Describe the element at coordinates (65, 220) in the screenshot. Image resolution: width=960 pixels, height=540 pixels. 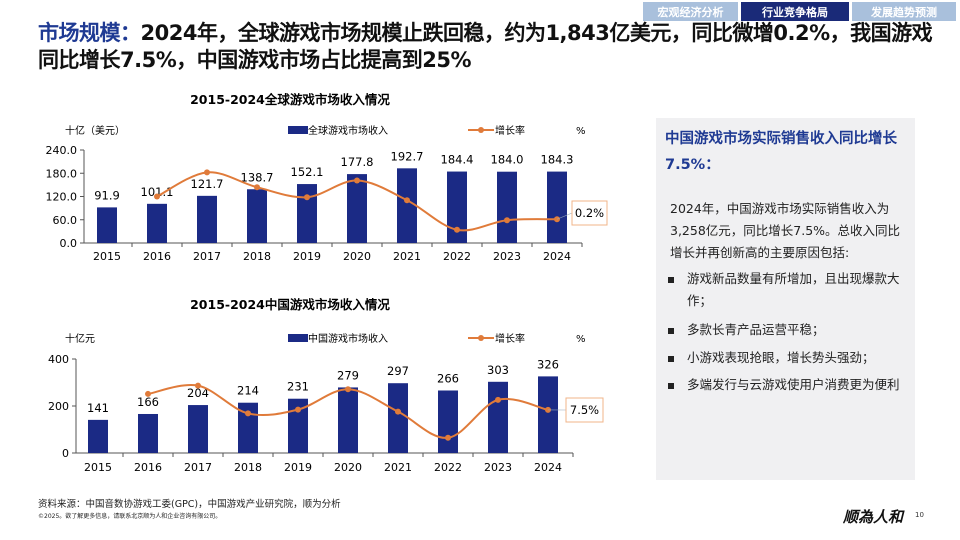
I see `y-tick-label: 60.0` at that location.